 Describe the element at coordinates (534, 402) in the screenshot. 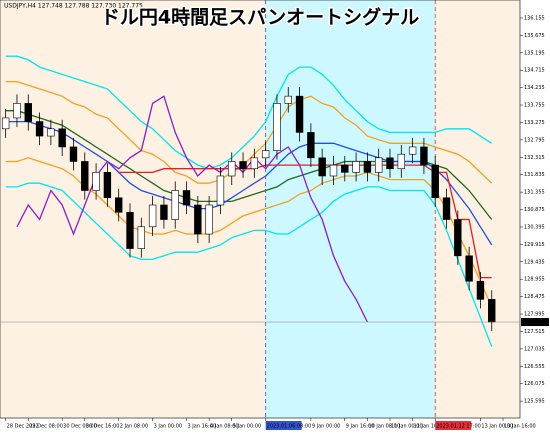

I see `y-tick-label: 125.595` at that location.